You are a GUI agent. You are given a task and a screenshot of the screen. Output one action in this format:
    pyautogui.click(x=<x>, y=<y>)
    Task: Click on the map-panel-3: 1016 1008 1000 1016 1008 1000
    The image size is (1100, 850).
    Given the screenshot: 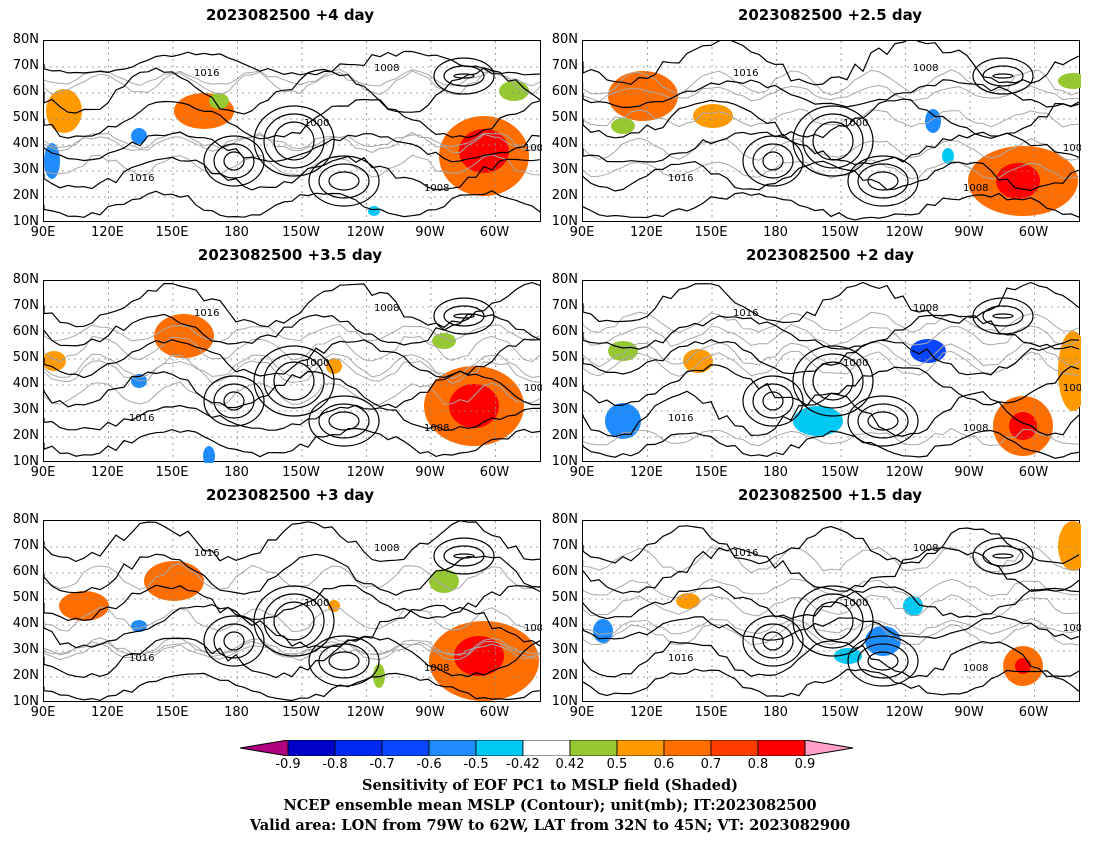 What is the action you would take?
    pyautogui.click(x=292, y=371)
    